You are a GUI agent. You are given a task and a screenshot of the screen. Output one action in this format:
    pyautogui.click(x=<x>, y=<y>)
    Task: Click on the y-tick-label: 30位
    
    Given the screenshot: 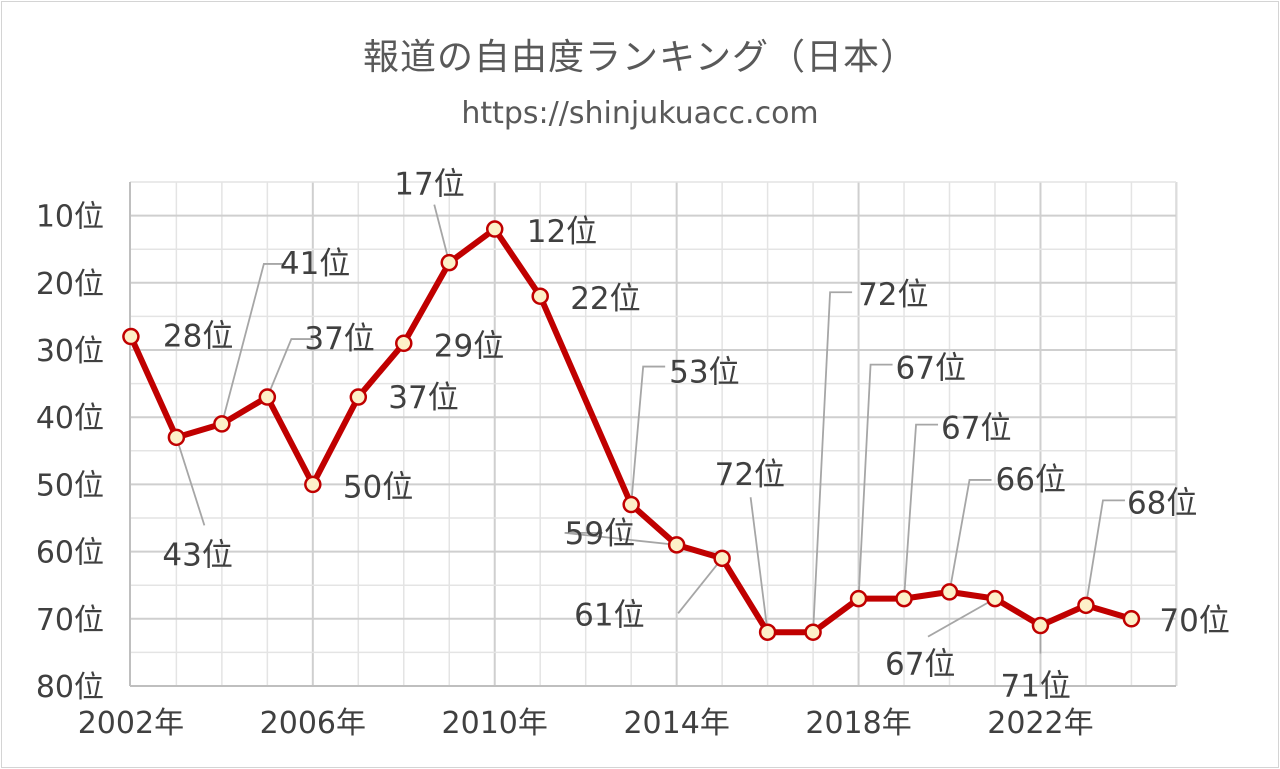 What is the action you would take?
    pyautogui.click(x=70, y=351)
    